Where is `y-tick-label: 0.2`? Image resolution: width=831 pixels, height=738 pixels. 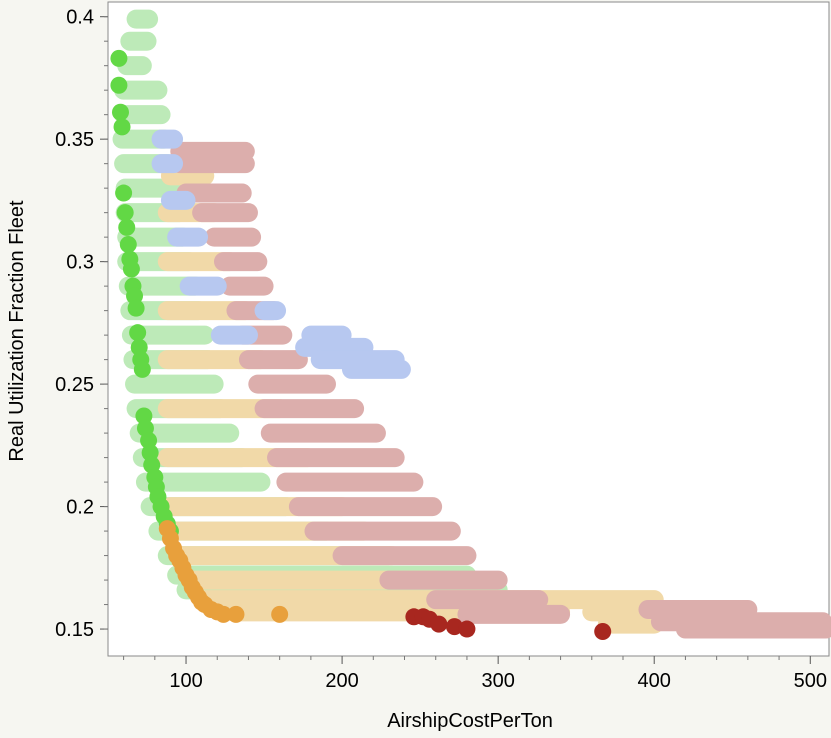 y-tick-label: 0.2 is located at coordinates (80, 508).